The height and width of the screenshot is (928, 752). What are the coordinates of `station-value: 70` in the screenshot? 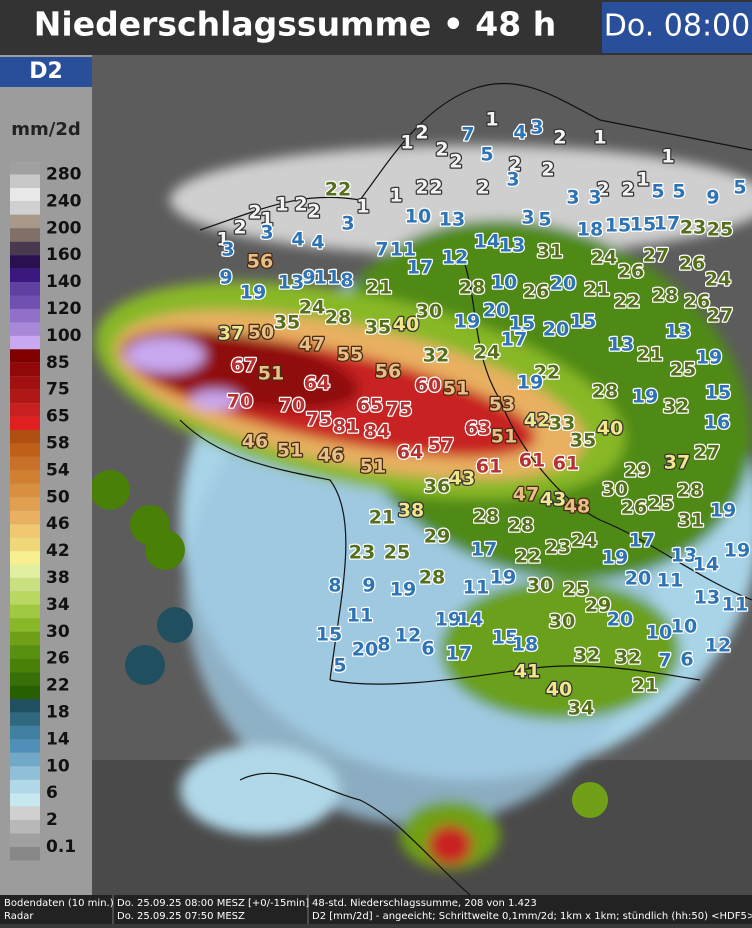 It's located at (240, 402).